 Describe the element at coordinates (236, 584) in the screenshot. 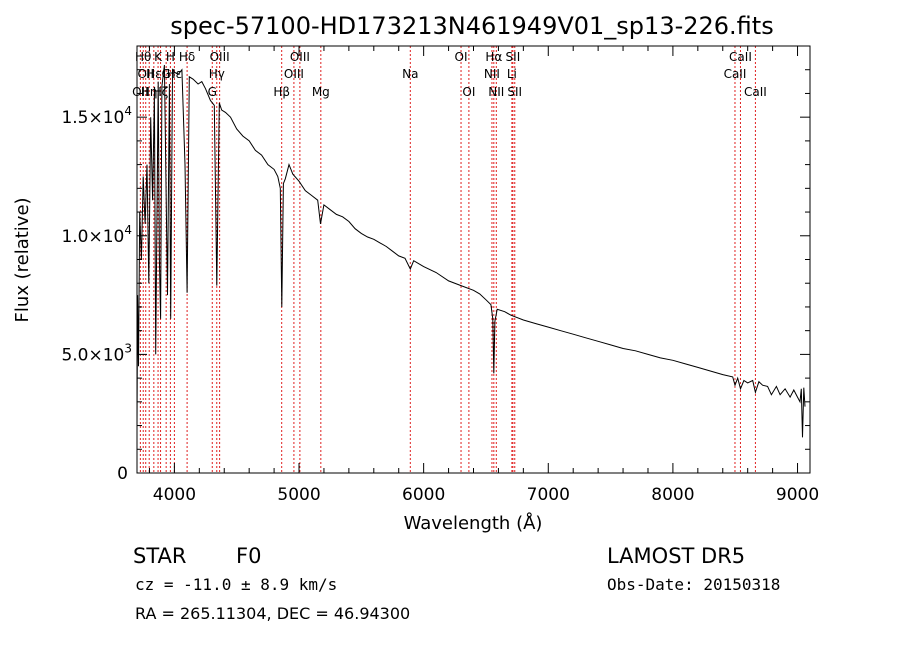

I see `redshift-cz: cz = -11.0 ± 8.9 km/s` at that location.